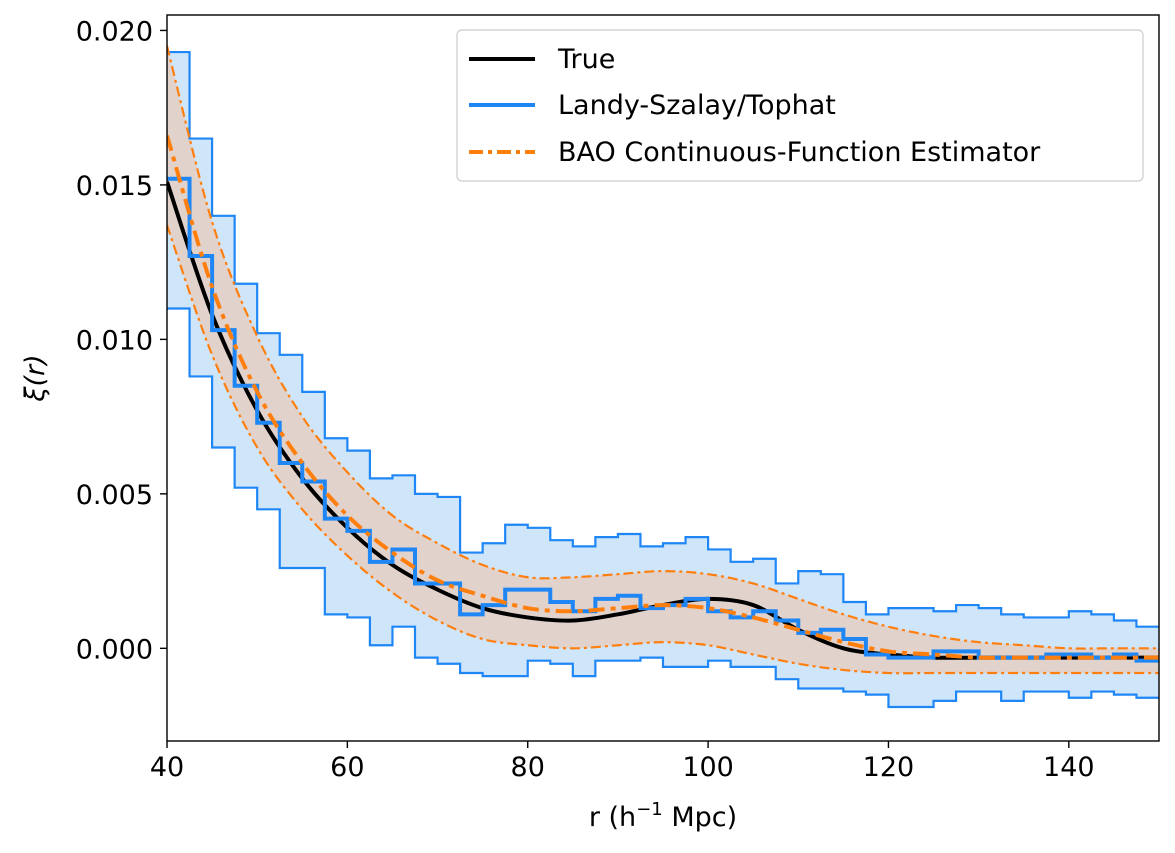  What do you see at coordinates (649, 809) in the screenshot?
I see `x-axis-label-superscript: −1` at bounding box center [649, 809].